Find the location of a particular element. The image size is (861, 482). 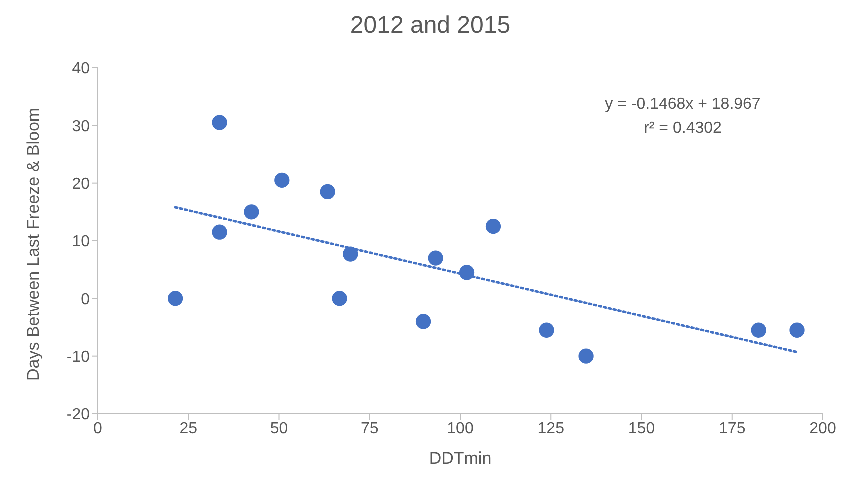

x-axis-title: DDTmin is located at coordinates (460, 458).